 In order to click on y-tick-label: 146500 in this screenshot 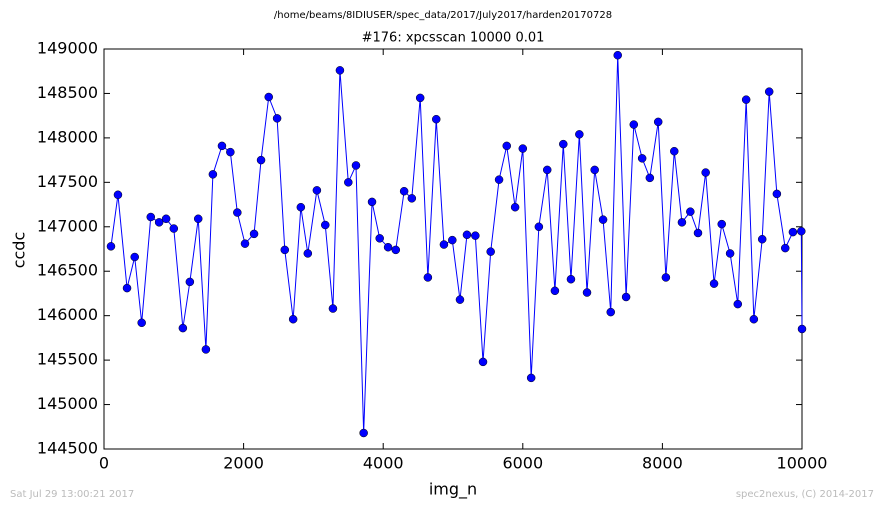, I will do `click(67, 270)`.